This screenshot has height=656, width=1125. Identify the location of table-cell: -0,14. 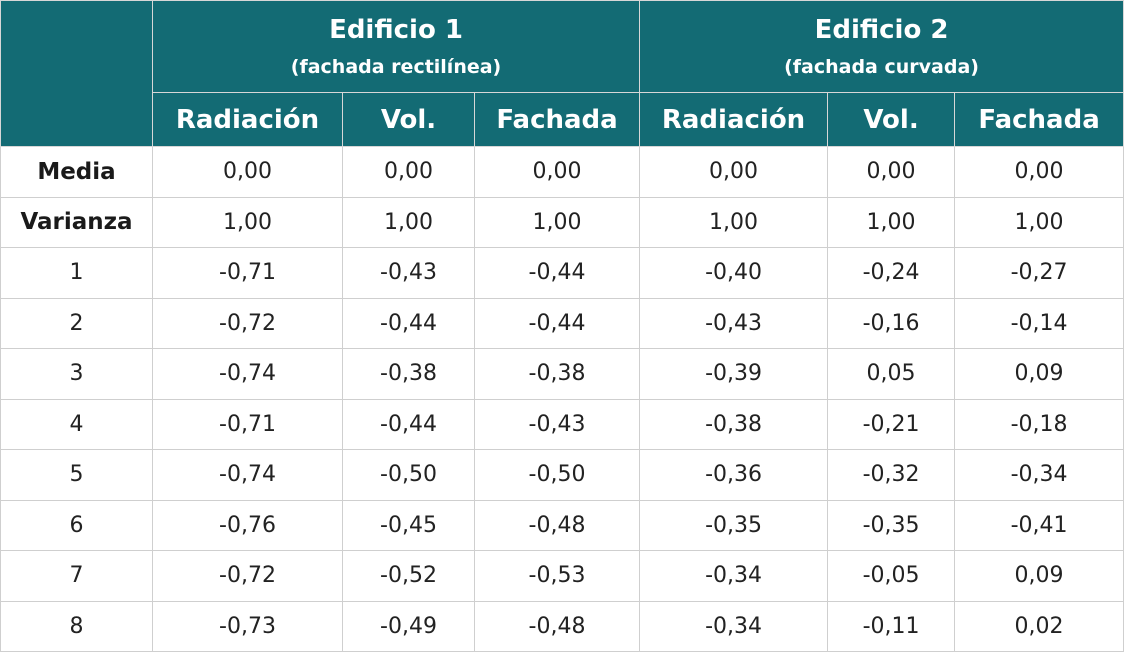
(1039, 323).